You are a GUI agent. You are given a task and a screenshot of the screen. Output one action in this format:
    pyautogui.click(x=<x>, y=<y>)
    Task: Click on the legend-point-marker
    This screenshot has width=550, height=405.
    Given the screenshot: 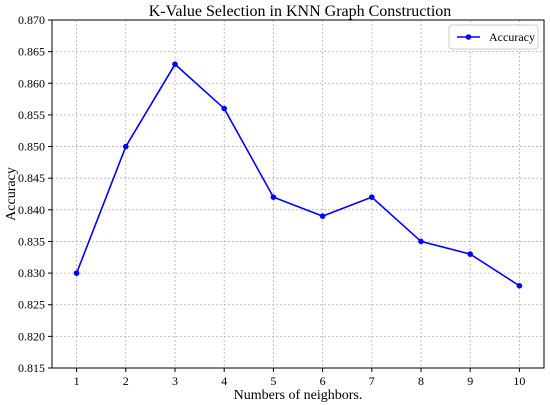 What is the action you would take?
    pyautogui.click(x=468, y=37)
    